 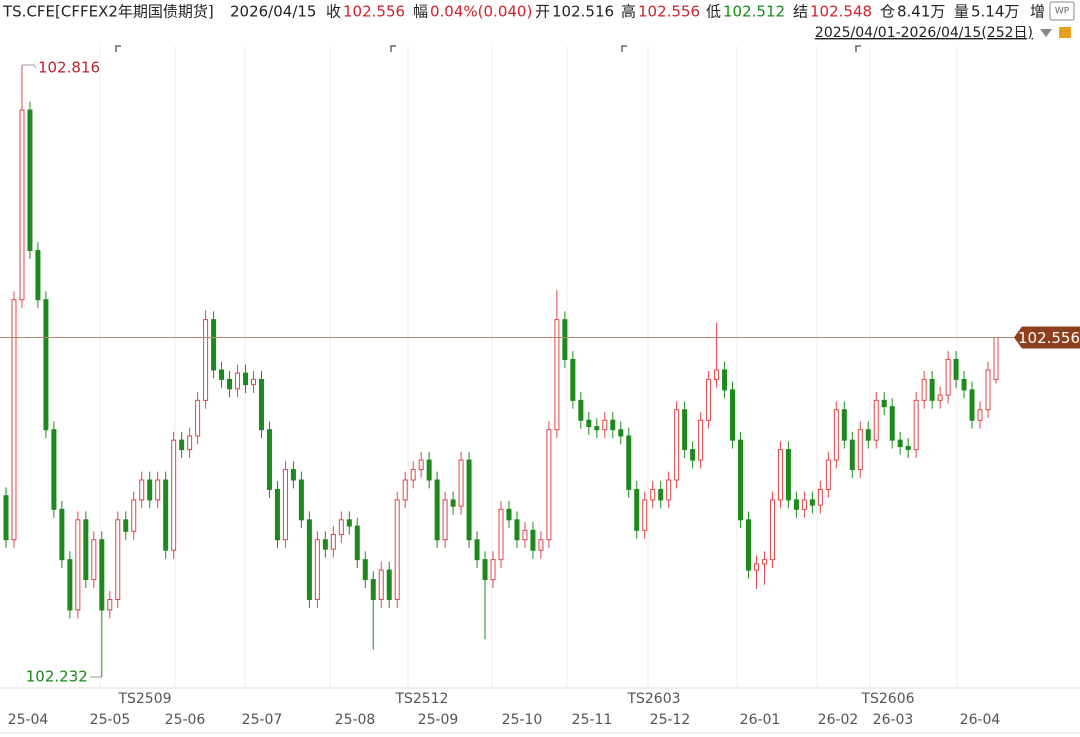 I want to click on icon-frame, so click(x=1062, y=11).